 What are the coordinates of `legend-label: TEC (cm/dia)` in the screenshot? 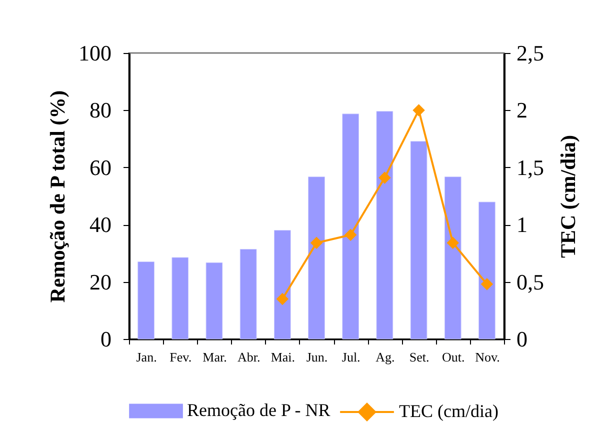 It's located at (448, 411).